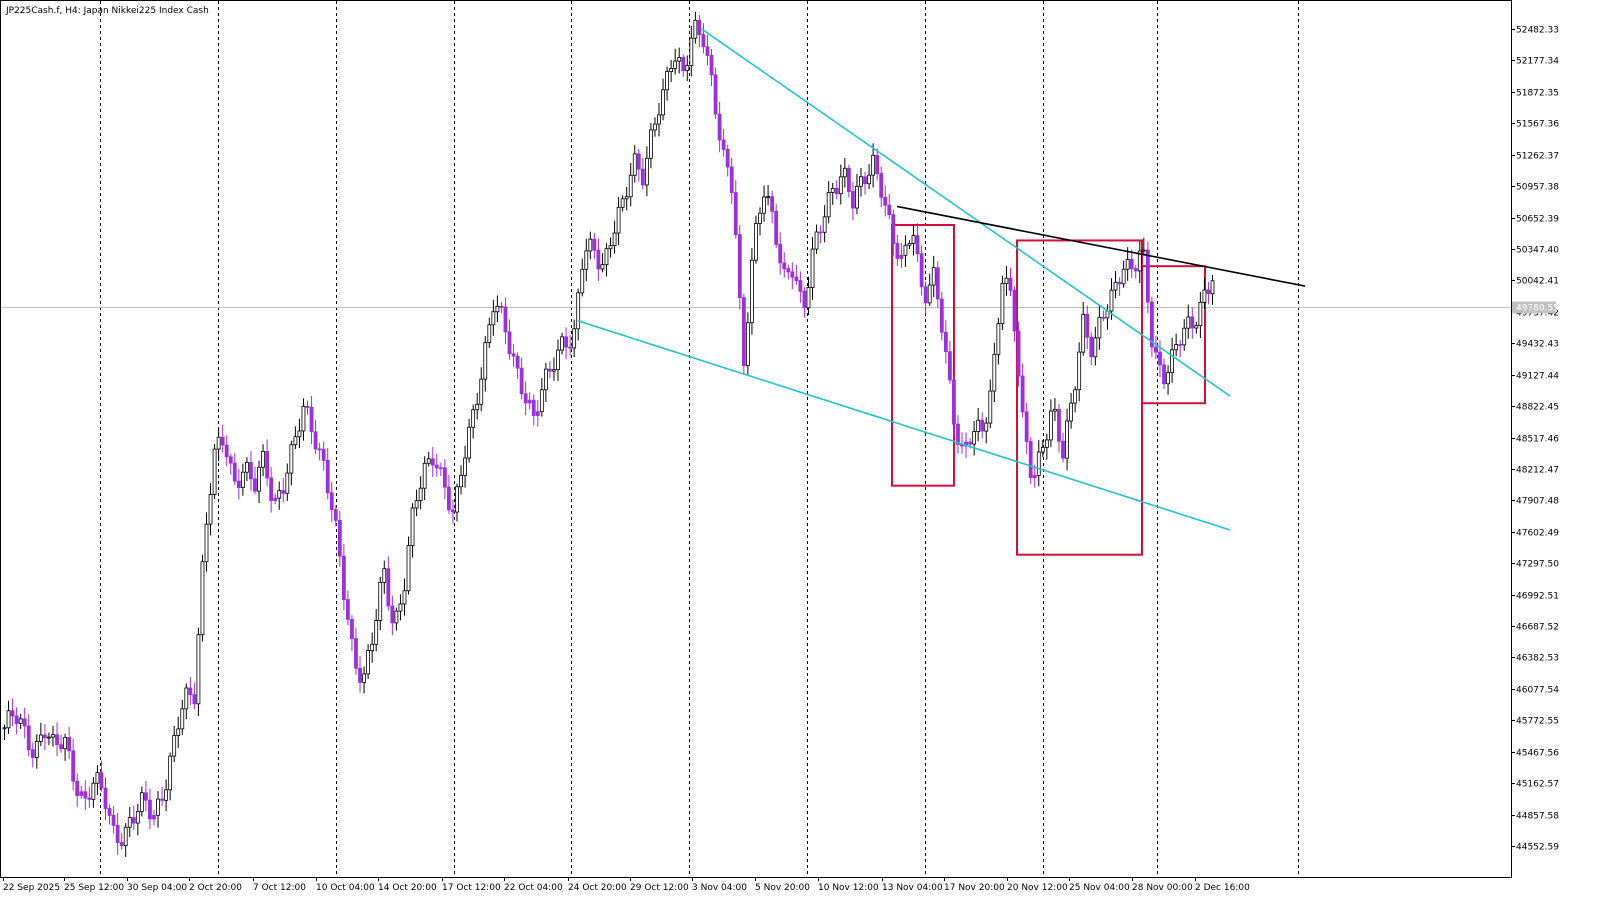 Image resolution: width=1597 pixels, height=915 pixels. Describe the element at coordinates (1537, 848) in the screenshot. I see `y-tick-label: 44552.59` at that location.